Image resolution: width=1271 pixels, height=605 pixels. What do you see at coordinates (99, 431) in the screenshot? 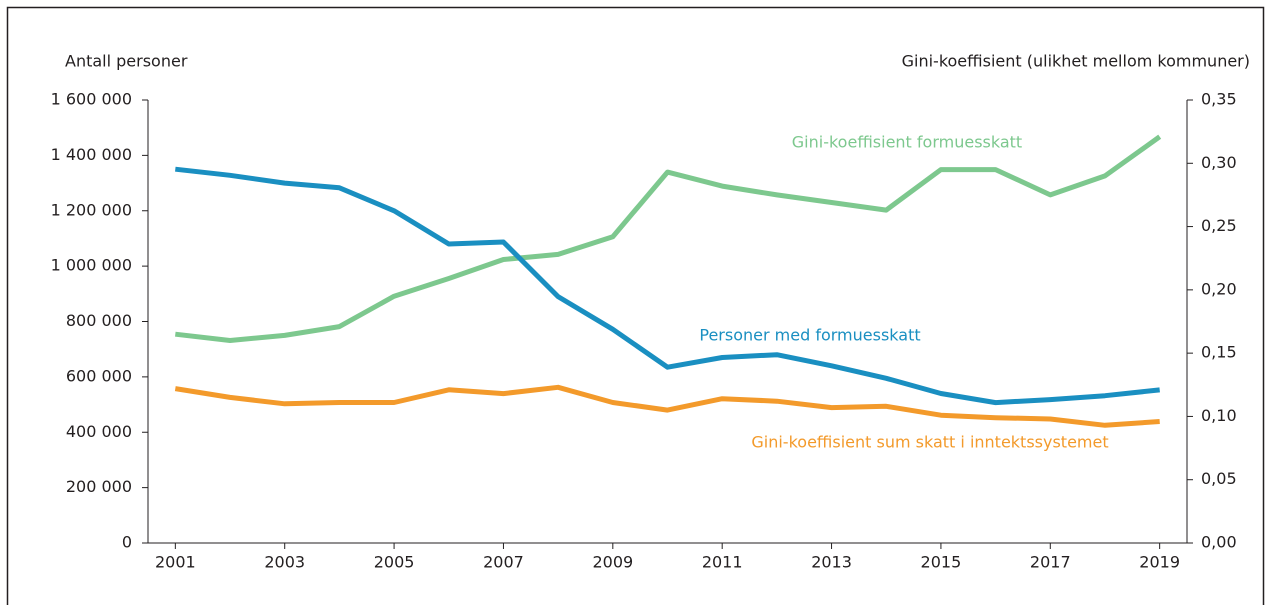
I see `y-tick-label: 400 000` at bounding box center [99, 431].